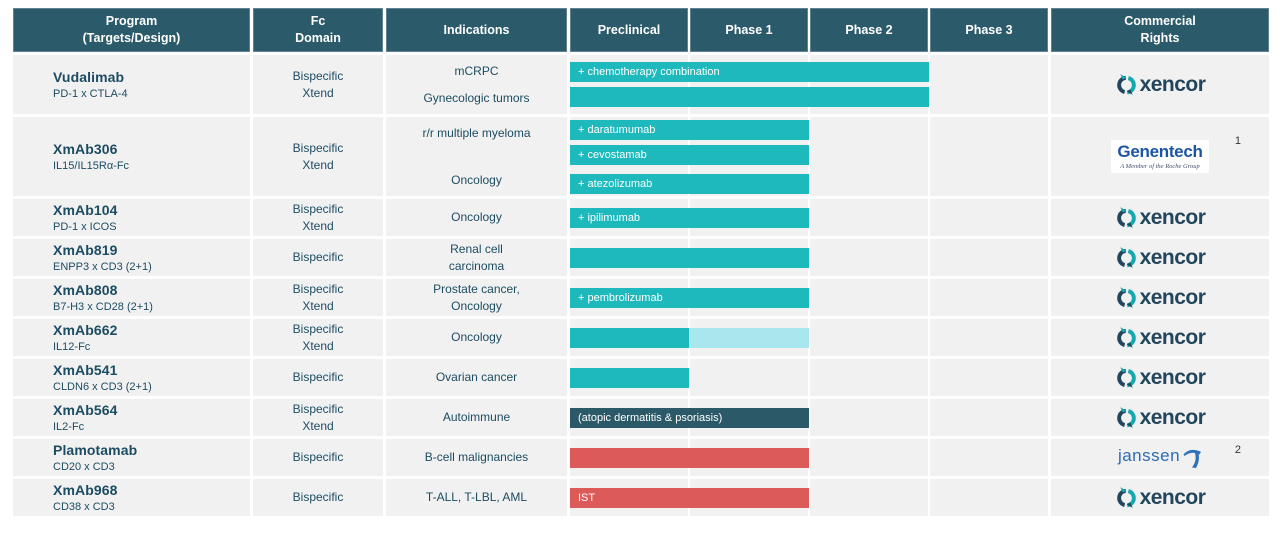 This screenshot has width=1280, height=536. I want to click on phase-chart-cell: + chemotherapy combination, so click(809, 84).